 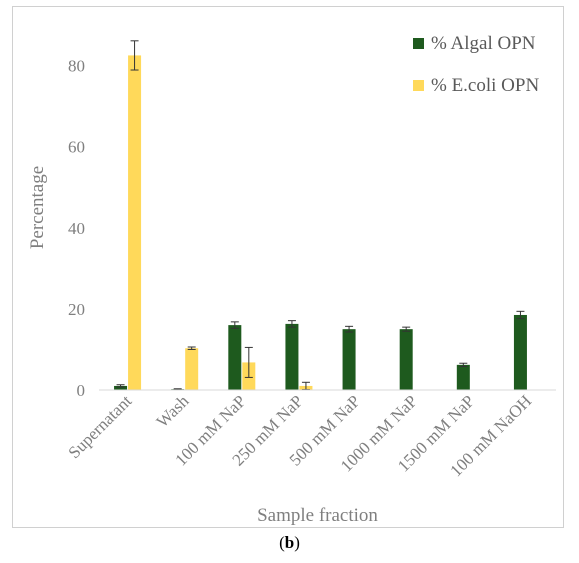 I want to click on y-tick-label: 40, so click(x=76, y=228).